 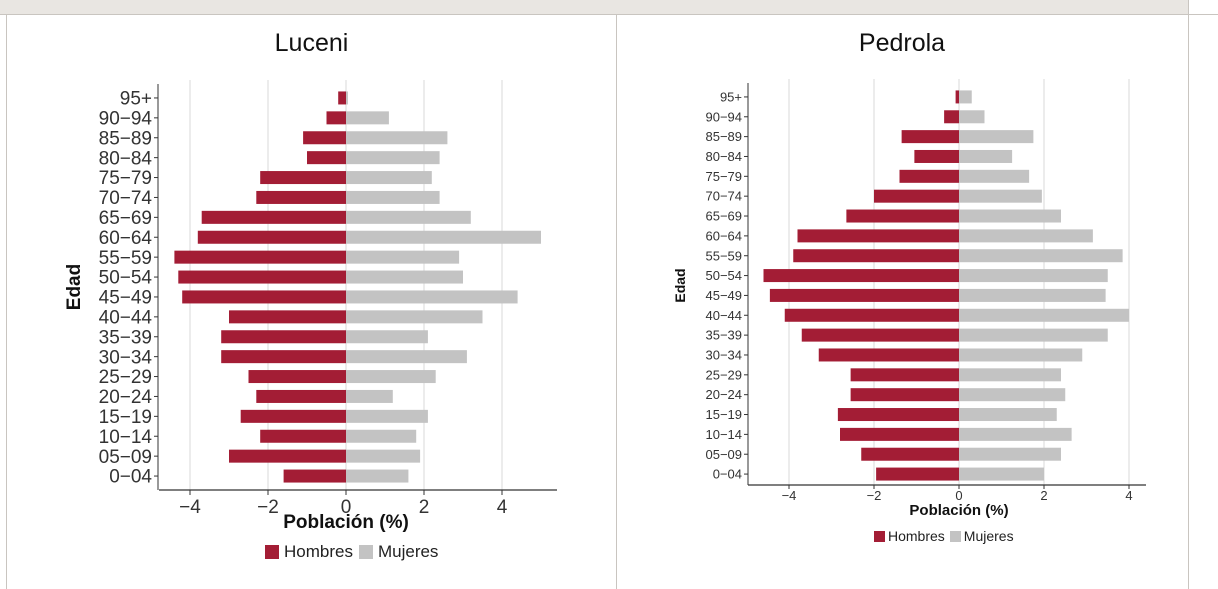 What do you see at coordinates (723, 255) in the screenshot?
I see `y-tick-label: 55−59` at bounding box center [723, 255].